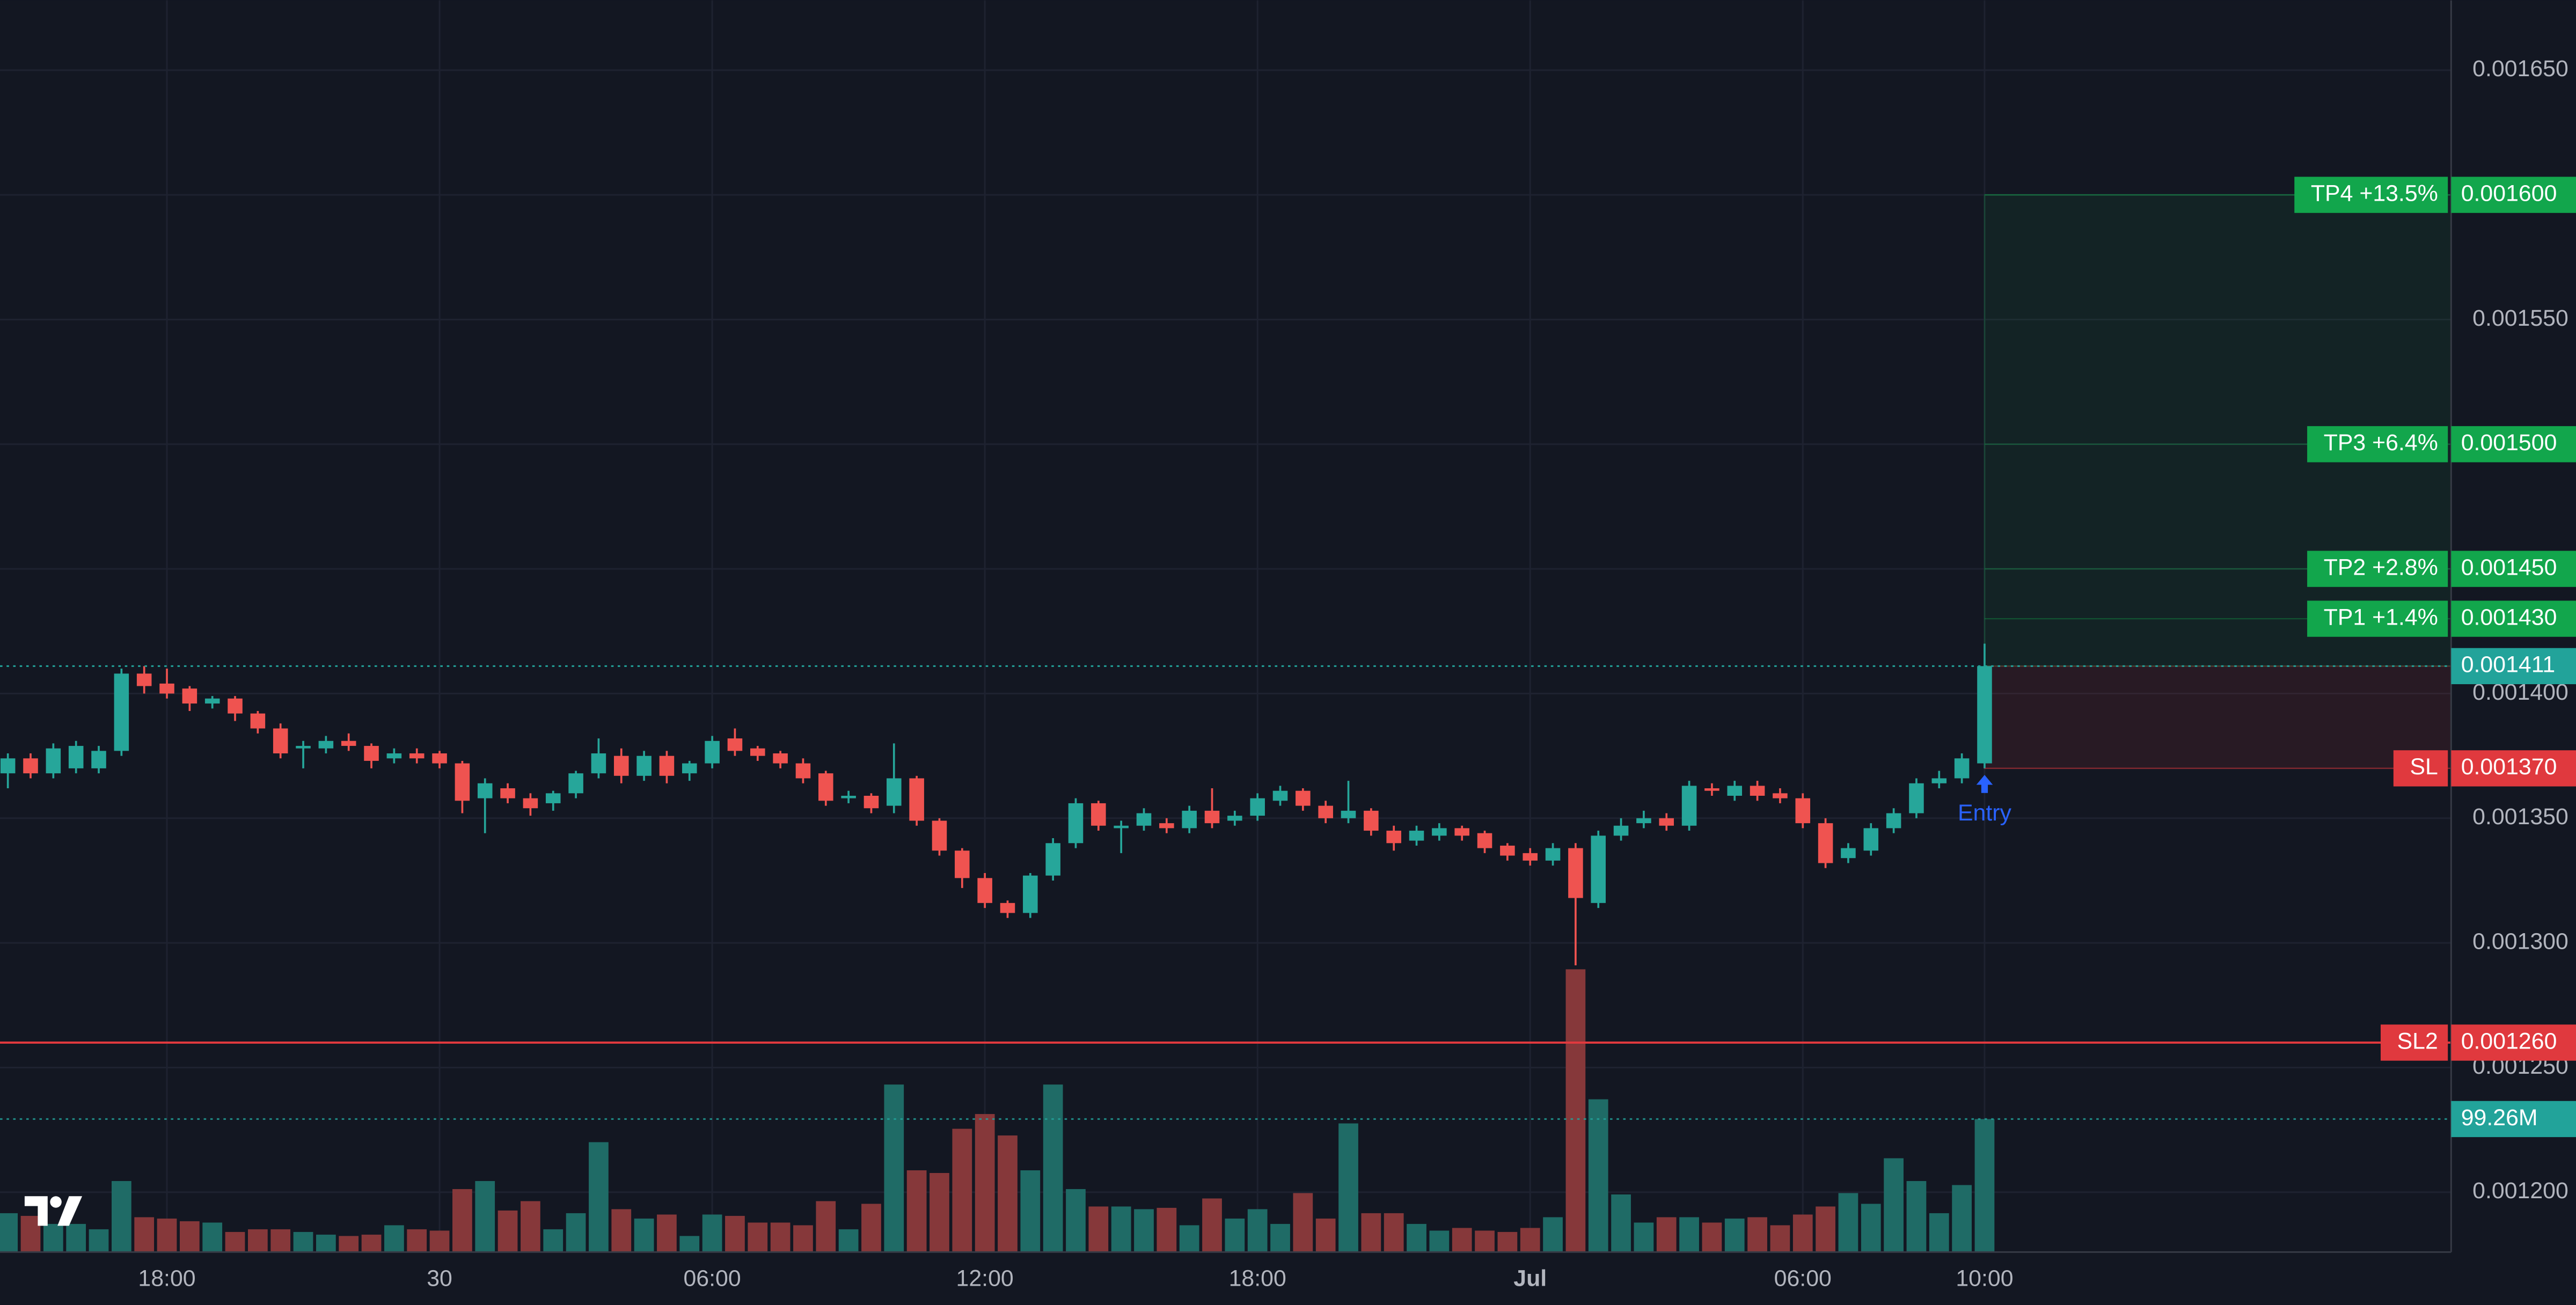 Image resolution: width=2576 pixels, height=1305 pixels. What do you see at coordinates (2509, 1041) in the screenshot?
I see `level-value-label: 0.001260` at bounding box center [2509, 1041].